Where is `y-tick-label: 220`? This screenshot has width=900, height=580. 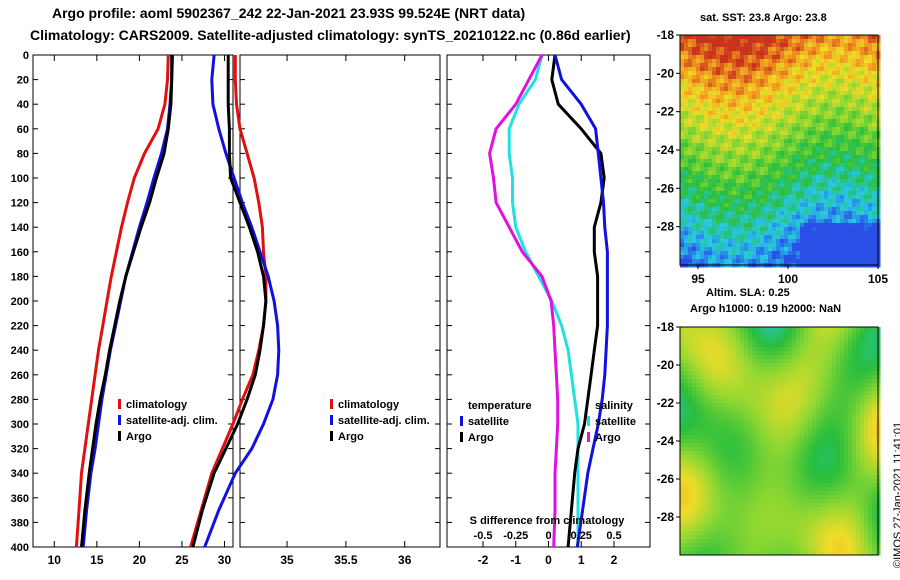 y-tick-label: 220 is located at coordinates (20, 327).